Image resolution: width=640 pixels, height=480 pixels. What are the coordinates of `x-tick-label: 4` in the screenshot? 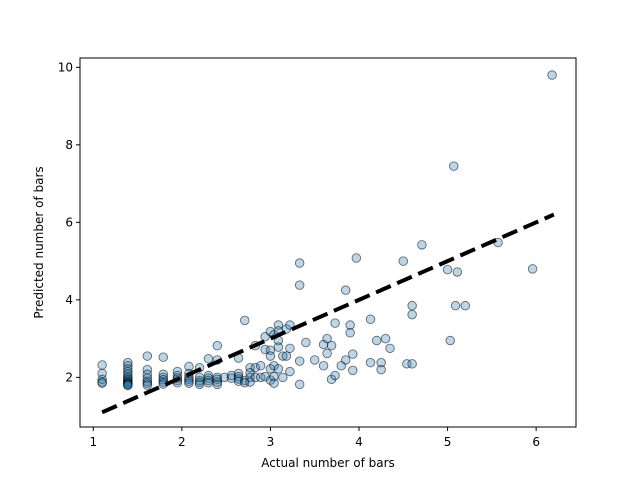 It's located at (359, 442).